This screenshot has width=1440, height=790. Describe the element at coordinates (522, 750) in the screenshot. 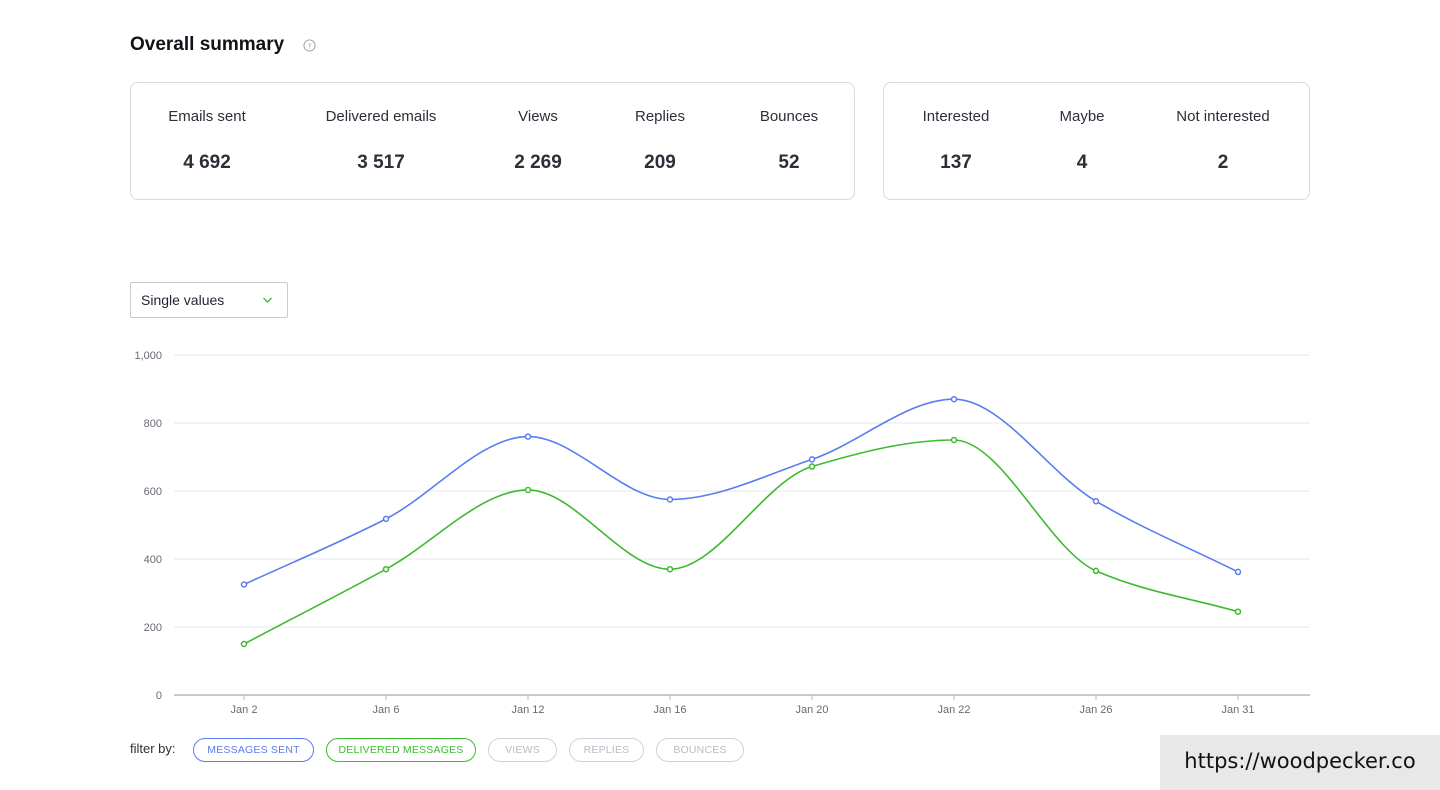

I see `filter-chip-views: VIEWS` at that location.